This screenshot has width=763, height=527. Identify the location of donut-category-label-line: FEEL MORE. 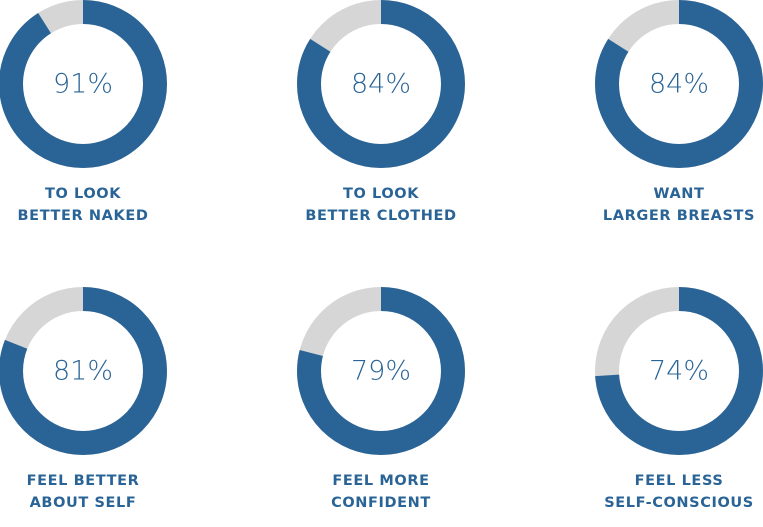
(381, 481).